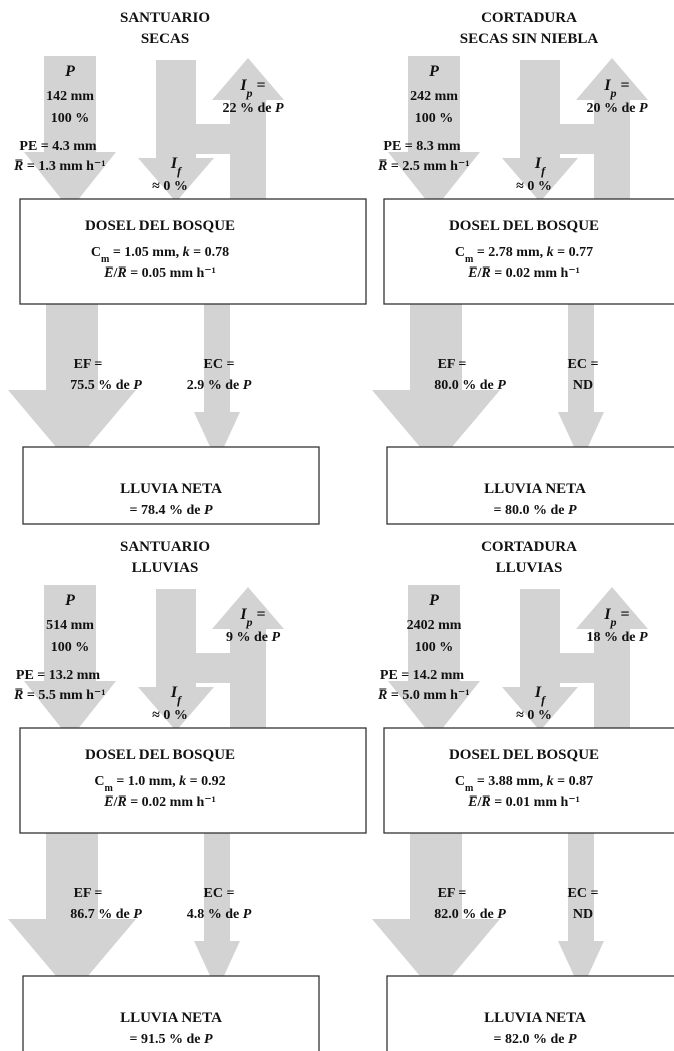 Image resolution: width=674 pixels, height=1051 pixels. Describe the element at coordinates (58, 146) in the screenshot. I see `precipitation-event-value: PE = 4.3 mm` at that location.